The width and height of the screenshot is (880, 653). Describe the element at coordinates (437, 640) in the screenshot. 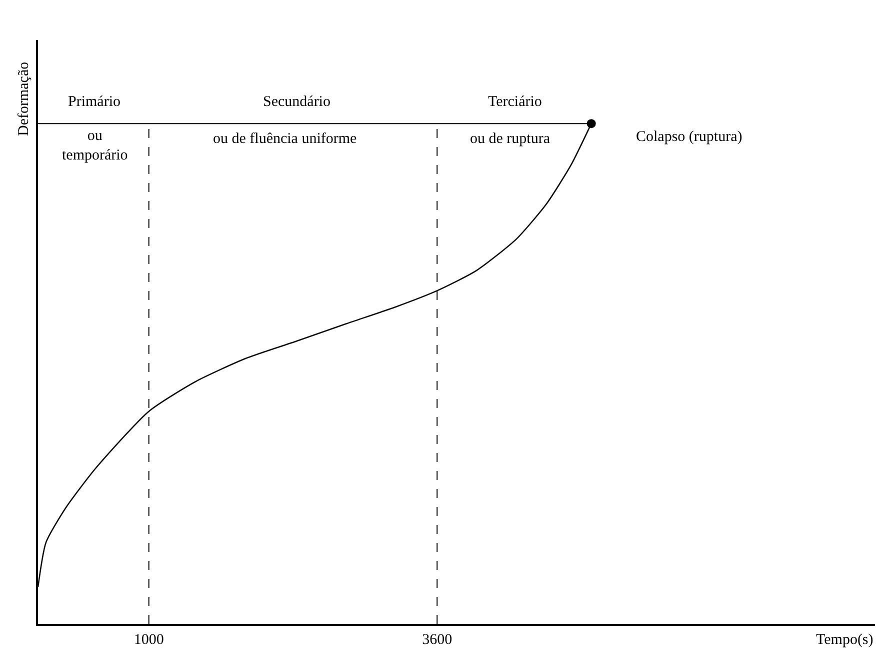

I see `x-tick-label: 3600` at that location.